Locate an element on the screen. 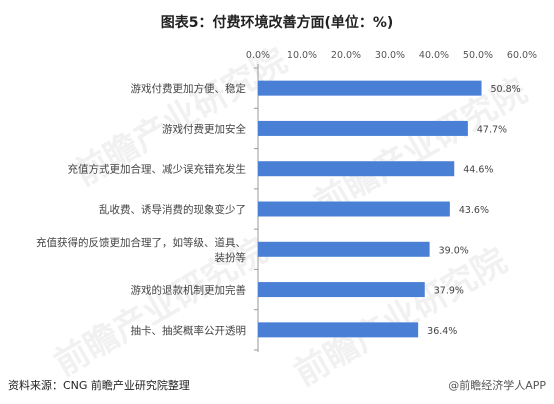 The width and height of the screenshot is (554, 404). x-tick-label: 10.0% is located at coordinates (302, 55).